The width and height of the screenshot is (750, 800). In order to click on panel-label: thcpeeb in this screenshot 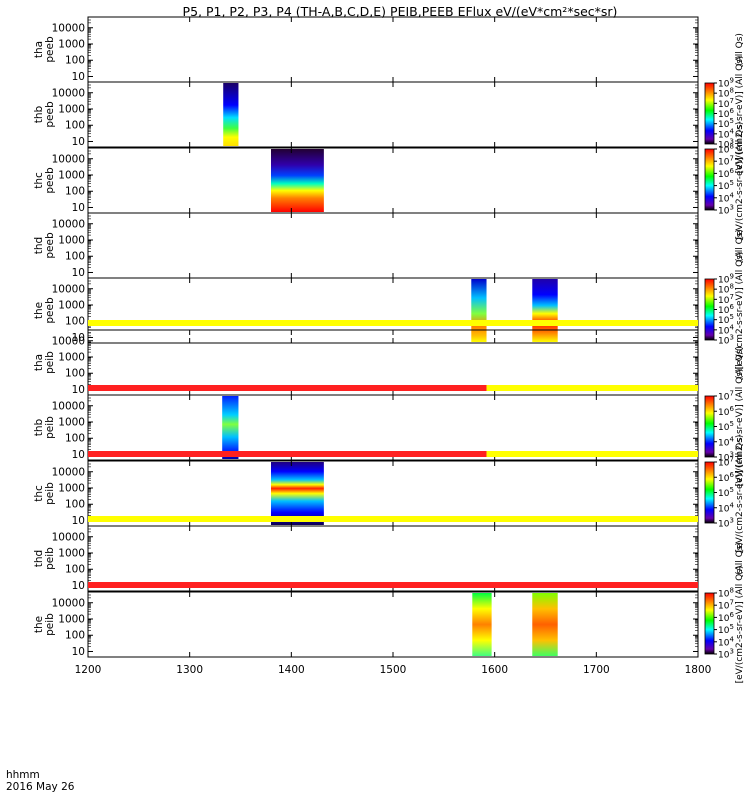, I will do `click(44, 180)`.